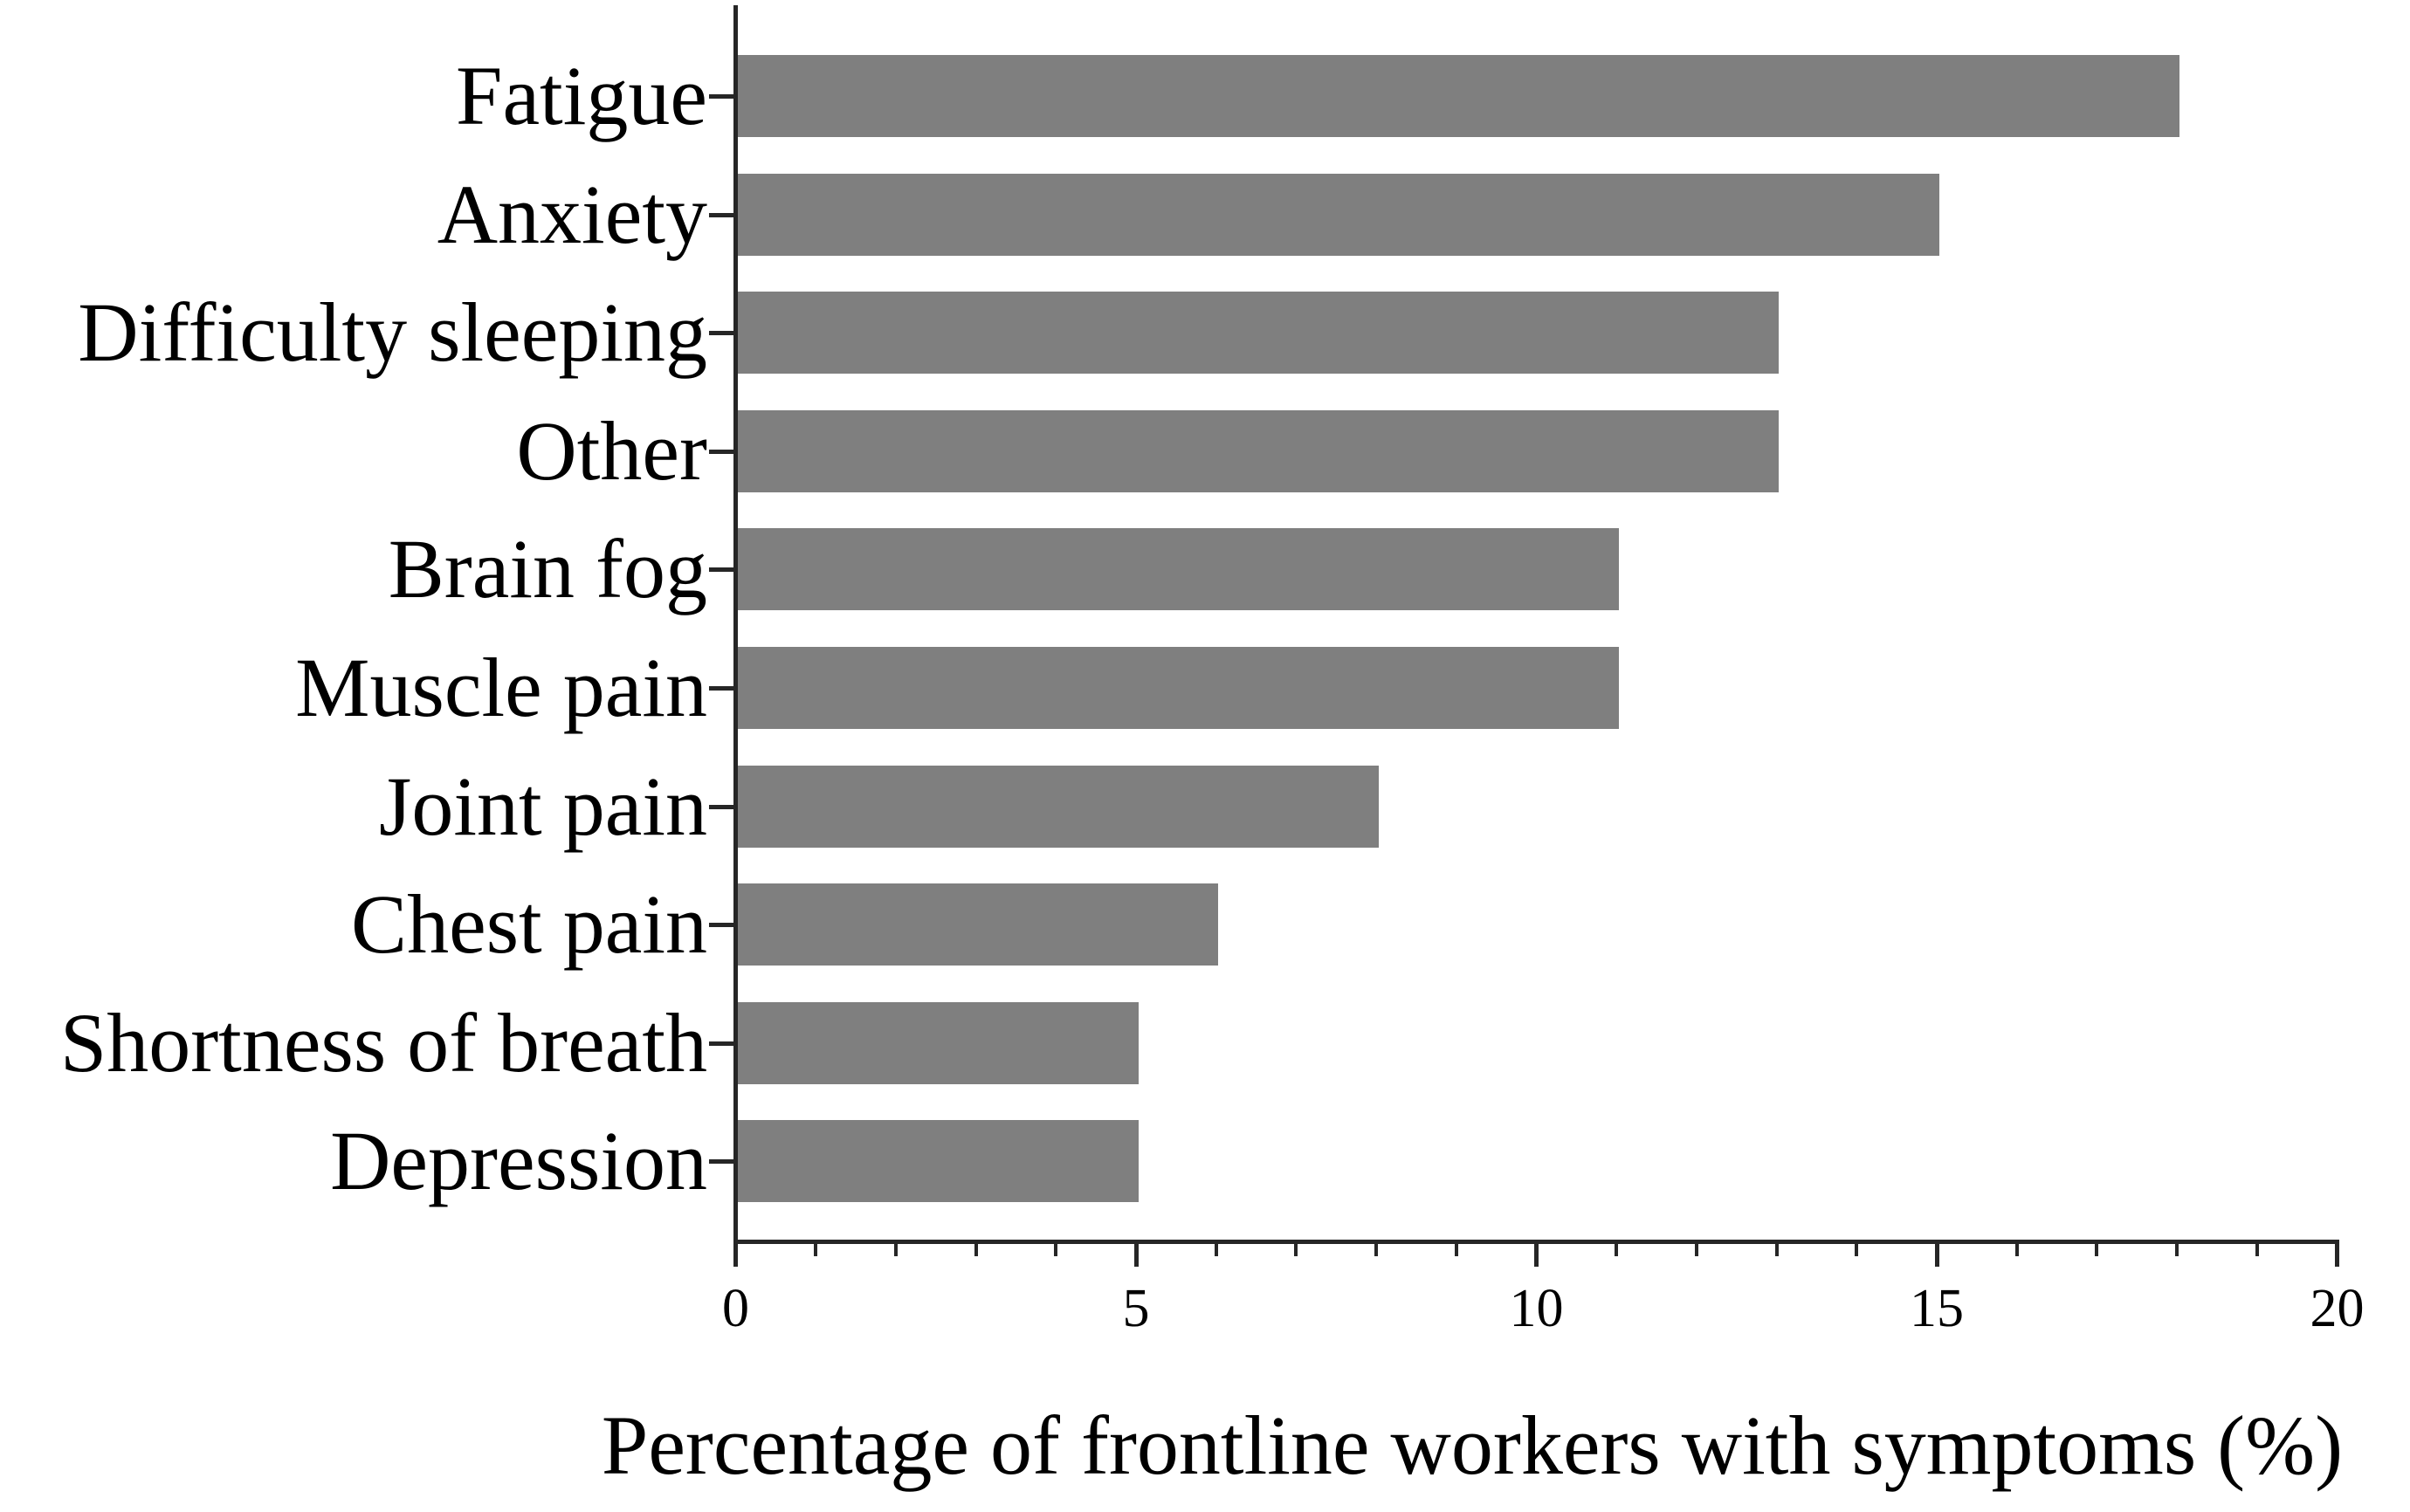 The height and width of the screenshot is (1512, 2410). Describe the element at coordinates (392, 333) in the screenshot. I see `category-label: Difficulty sleeping` at that location.